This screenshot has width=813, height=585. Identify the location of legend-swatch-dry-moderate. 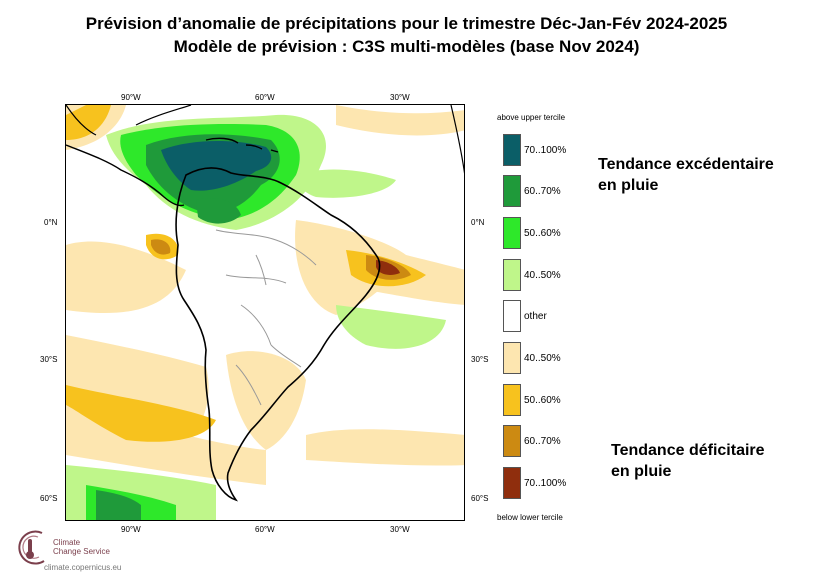
(512, 400).